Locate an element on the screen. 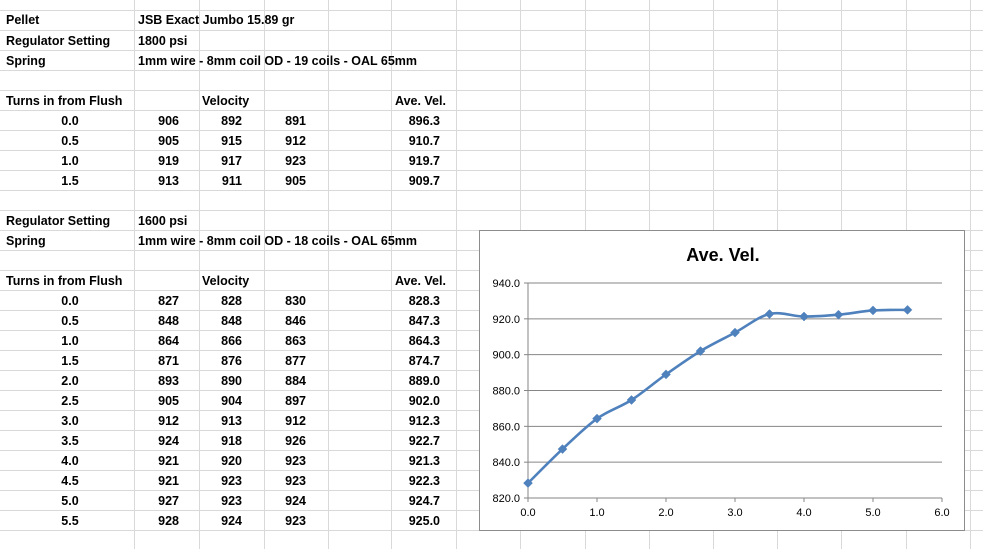 The width and height of the screenshot is (983, 549). velocity-1-cell: 893 is located at coordinates (168, 381).